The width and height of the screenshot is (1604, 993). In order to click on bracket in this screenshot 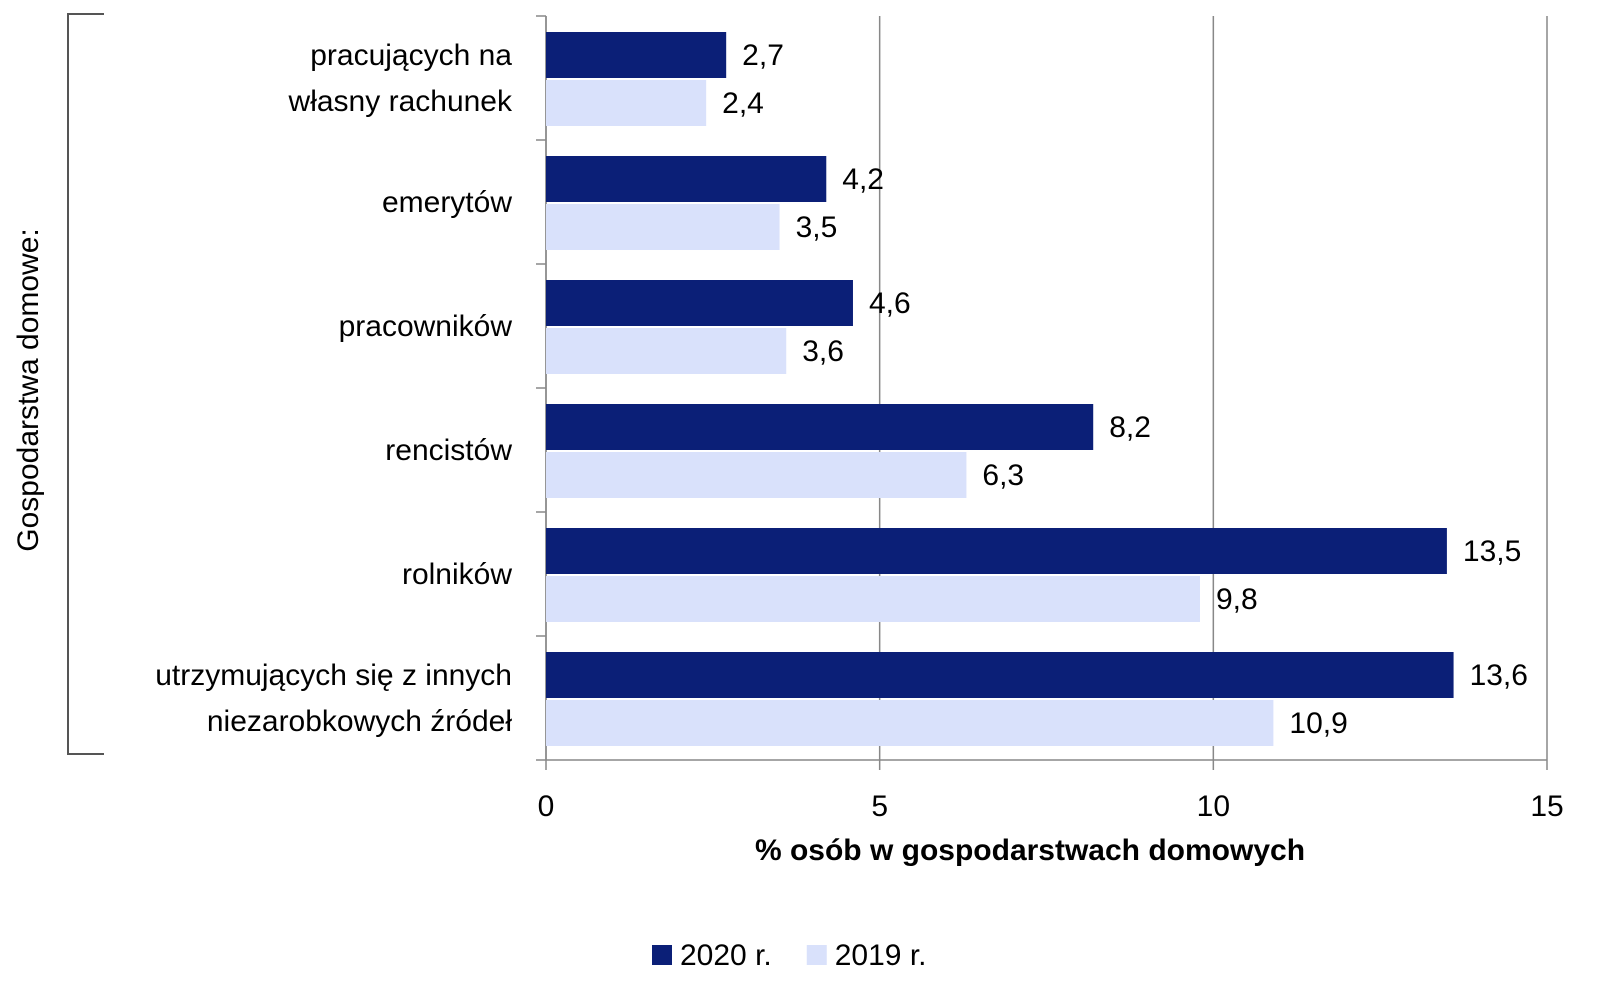, I will do `click(85, 384)`.